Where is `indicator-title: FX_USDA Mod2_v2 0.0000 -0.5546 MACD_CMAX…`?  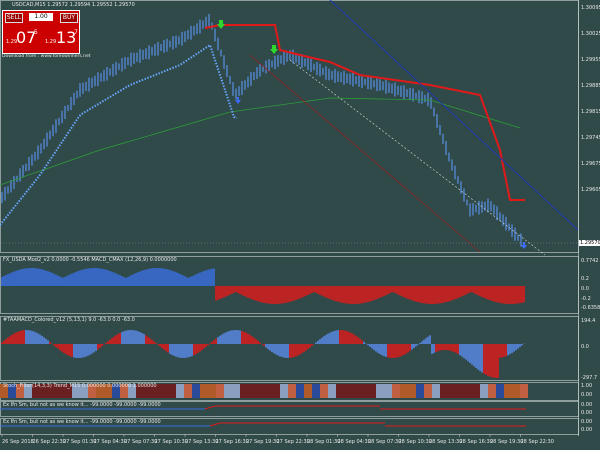
indicator-title: FX_USDA Mod2_v2 0.0000 -0.5546 MACD_CMAX… is located at coordinates (90, 260).